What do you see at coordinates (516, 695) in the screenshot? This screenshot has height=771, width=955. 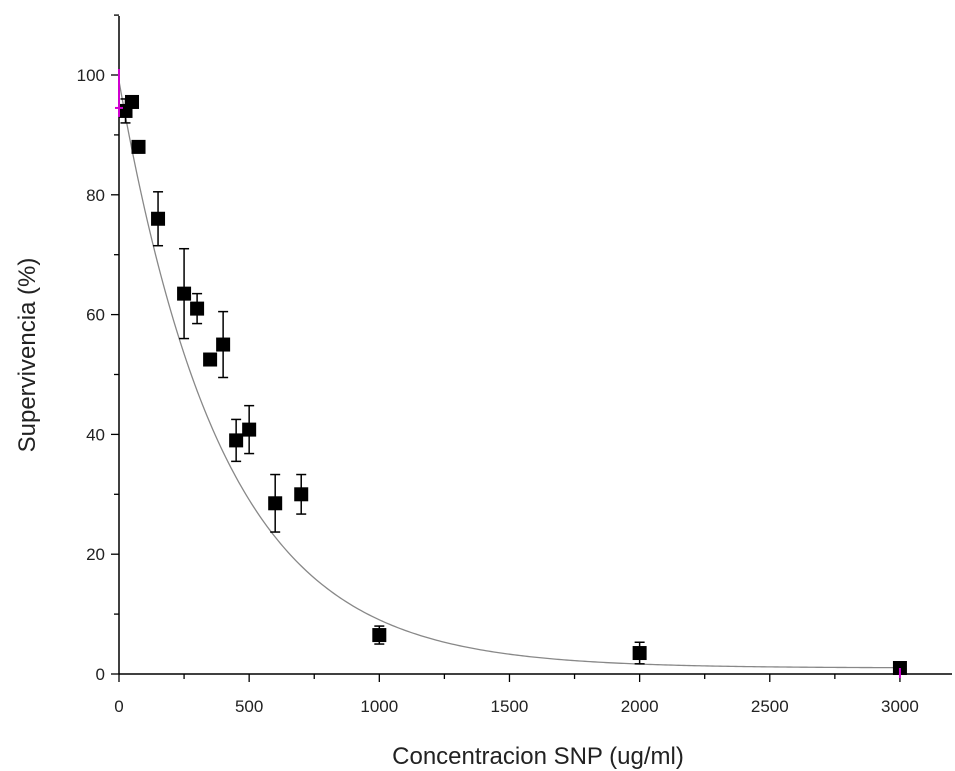 I see `x-ticks: 0 500 1000 1500 2000 2500 3000` at bounding box center [516, 695].